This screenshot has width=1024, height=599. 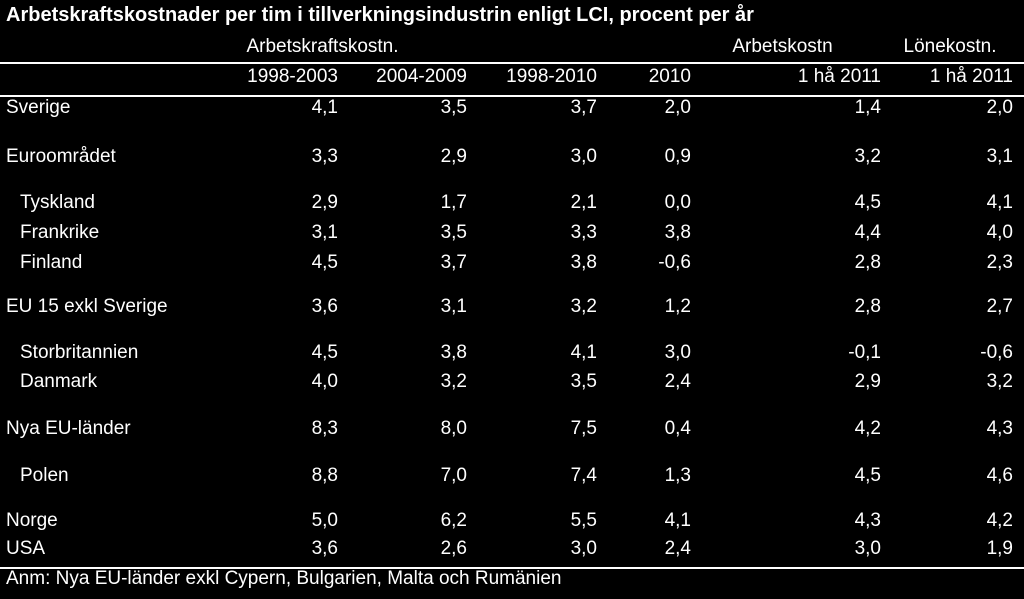 I want to click on cell: 7,5, so click(x=583, y=428).